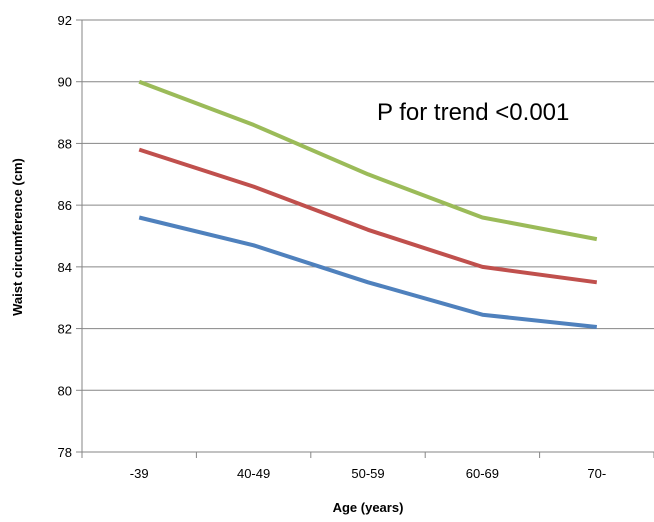 This screenshot has width=654, height=522. I want to click on y-tick-label: 88, so click(65, 143).